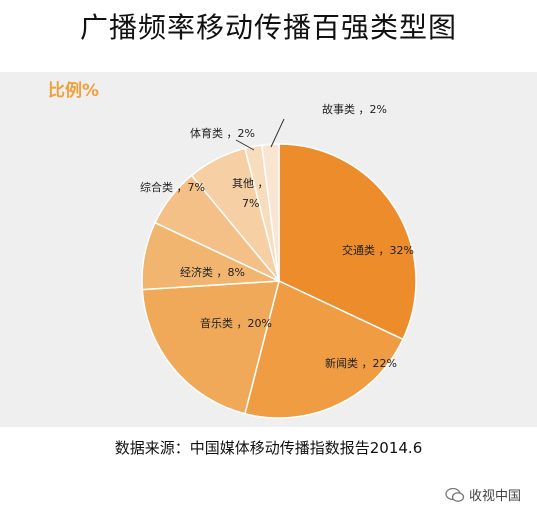 Image resolution: width=537 pixels, height=519 pixels. I want to click on slice-label-1: 交通类 ，32%, so click(378, 250).